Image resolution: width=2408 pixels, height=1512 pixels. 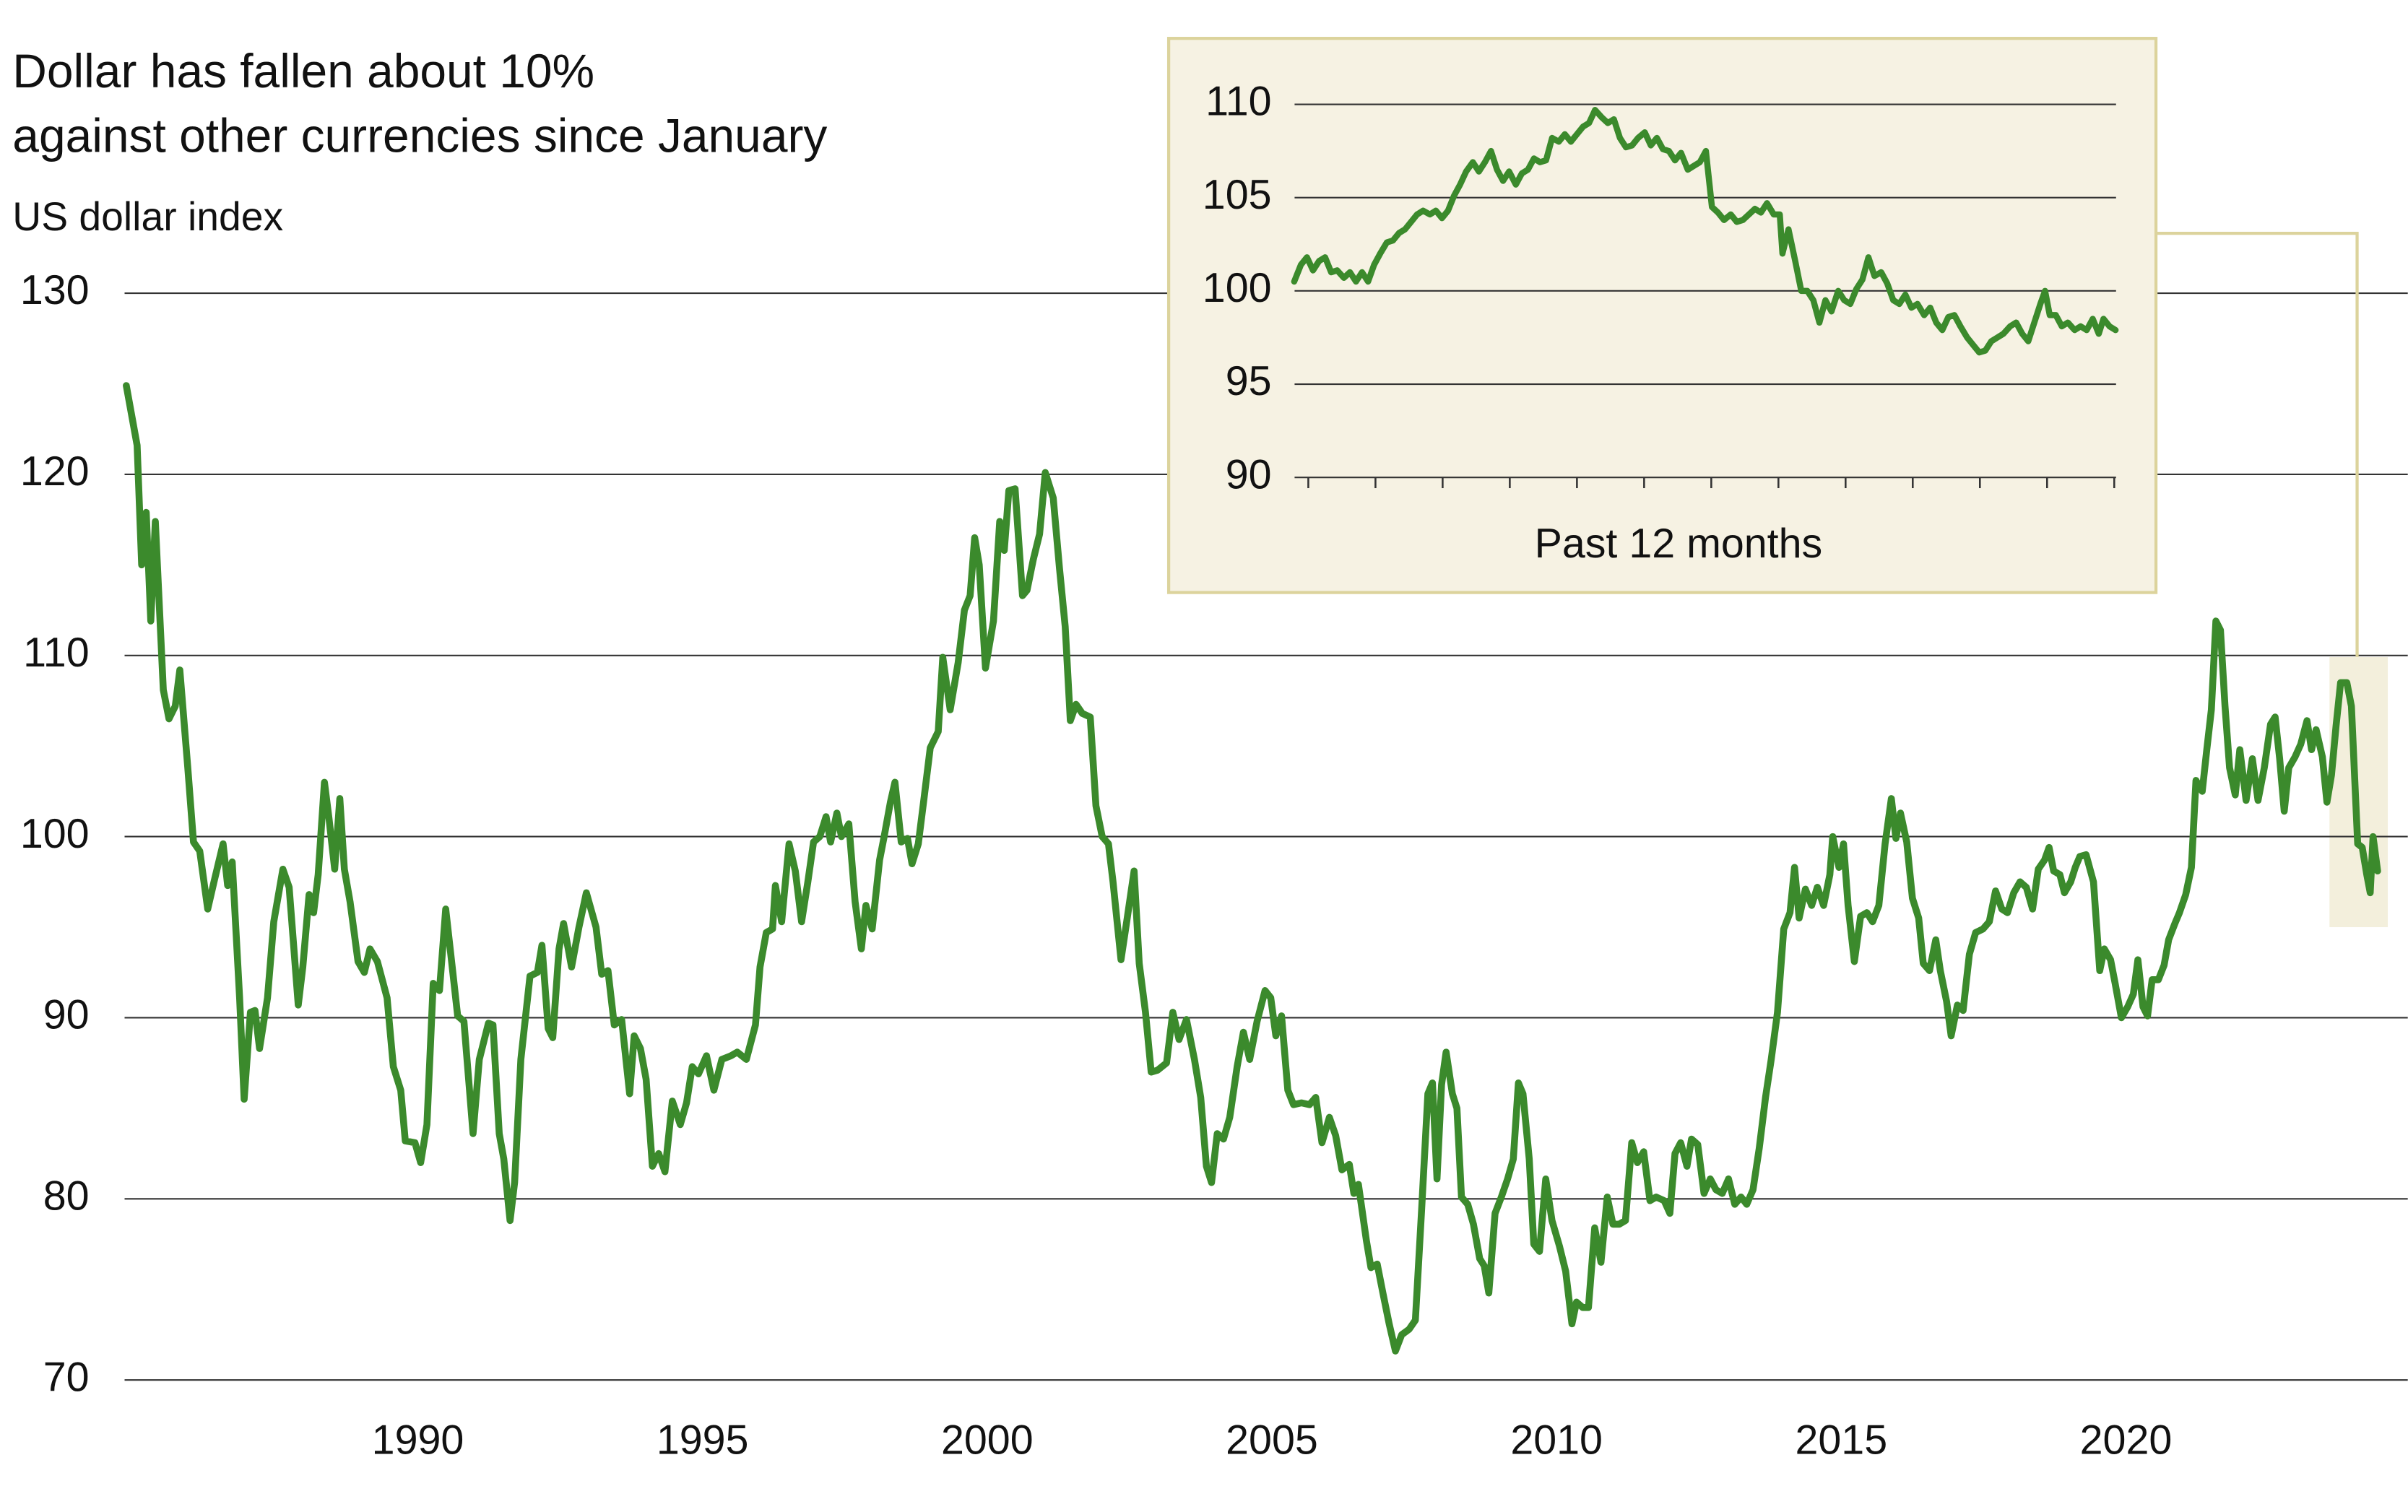 I want to click on data-line, so click(x=1705, y=231).